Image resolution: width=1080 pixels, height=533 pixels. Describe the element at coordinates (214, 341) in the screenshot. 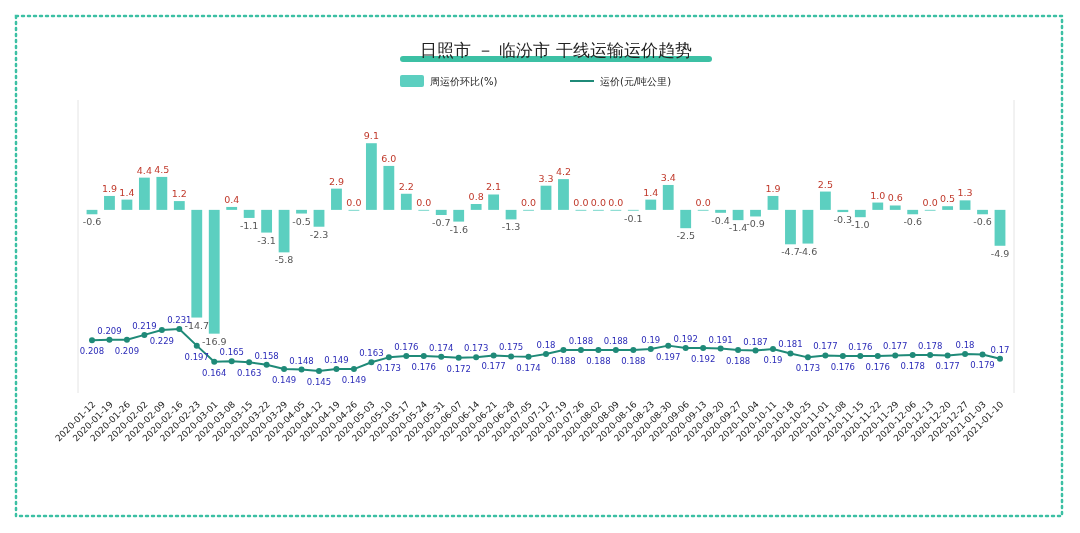

I see `data-label: -16.9` at that location.